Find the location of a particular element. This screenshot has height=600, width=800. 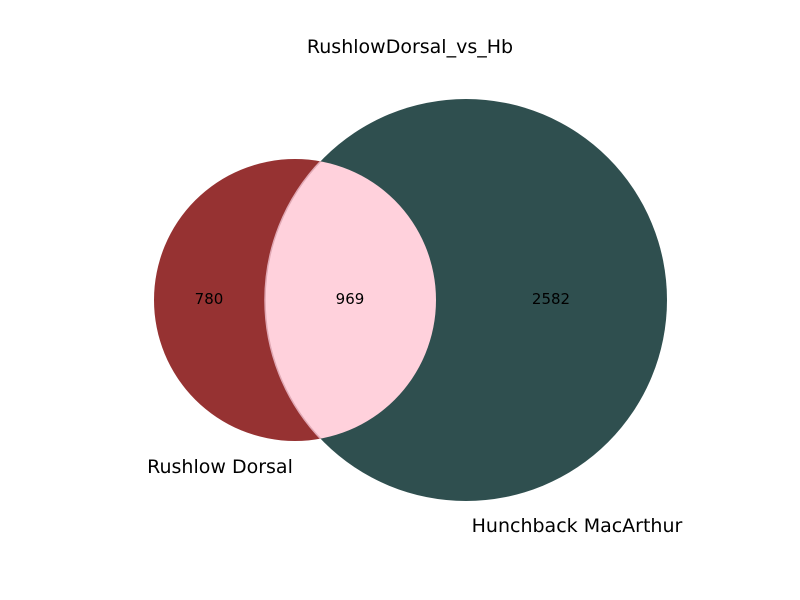

intersection-region is located at coordinates (350, 300).